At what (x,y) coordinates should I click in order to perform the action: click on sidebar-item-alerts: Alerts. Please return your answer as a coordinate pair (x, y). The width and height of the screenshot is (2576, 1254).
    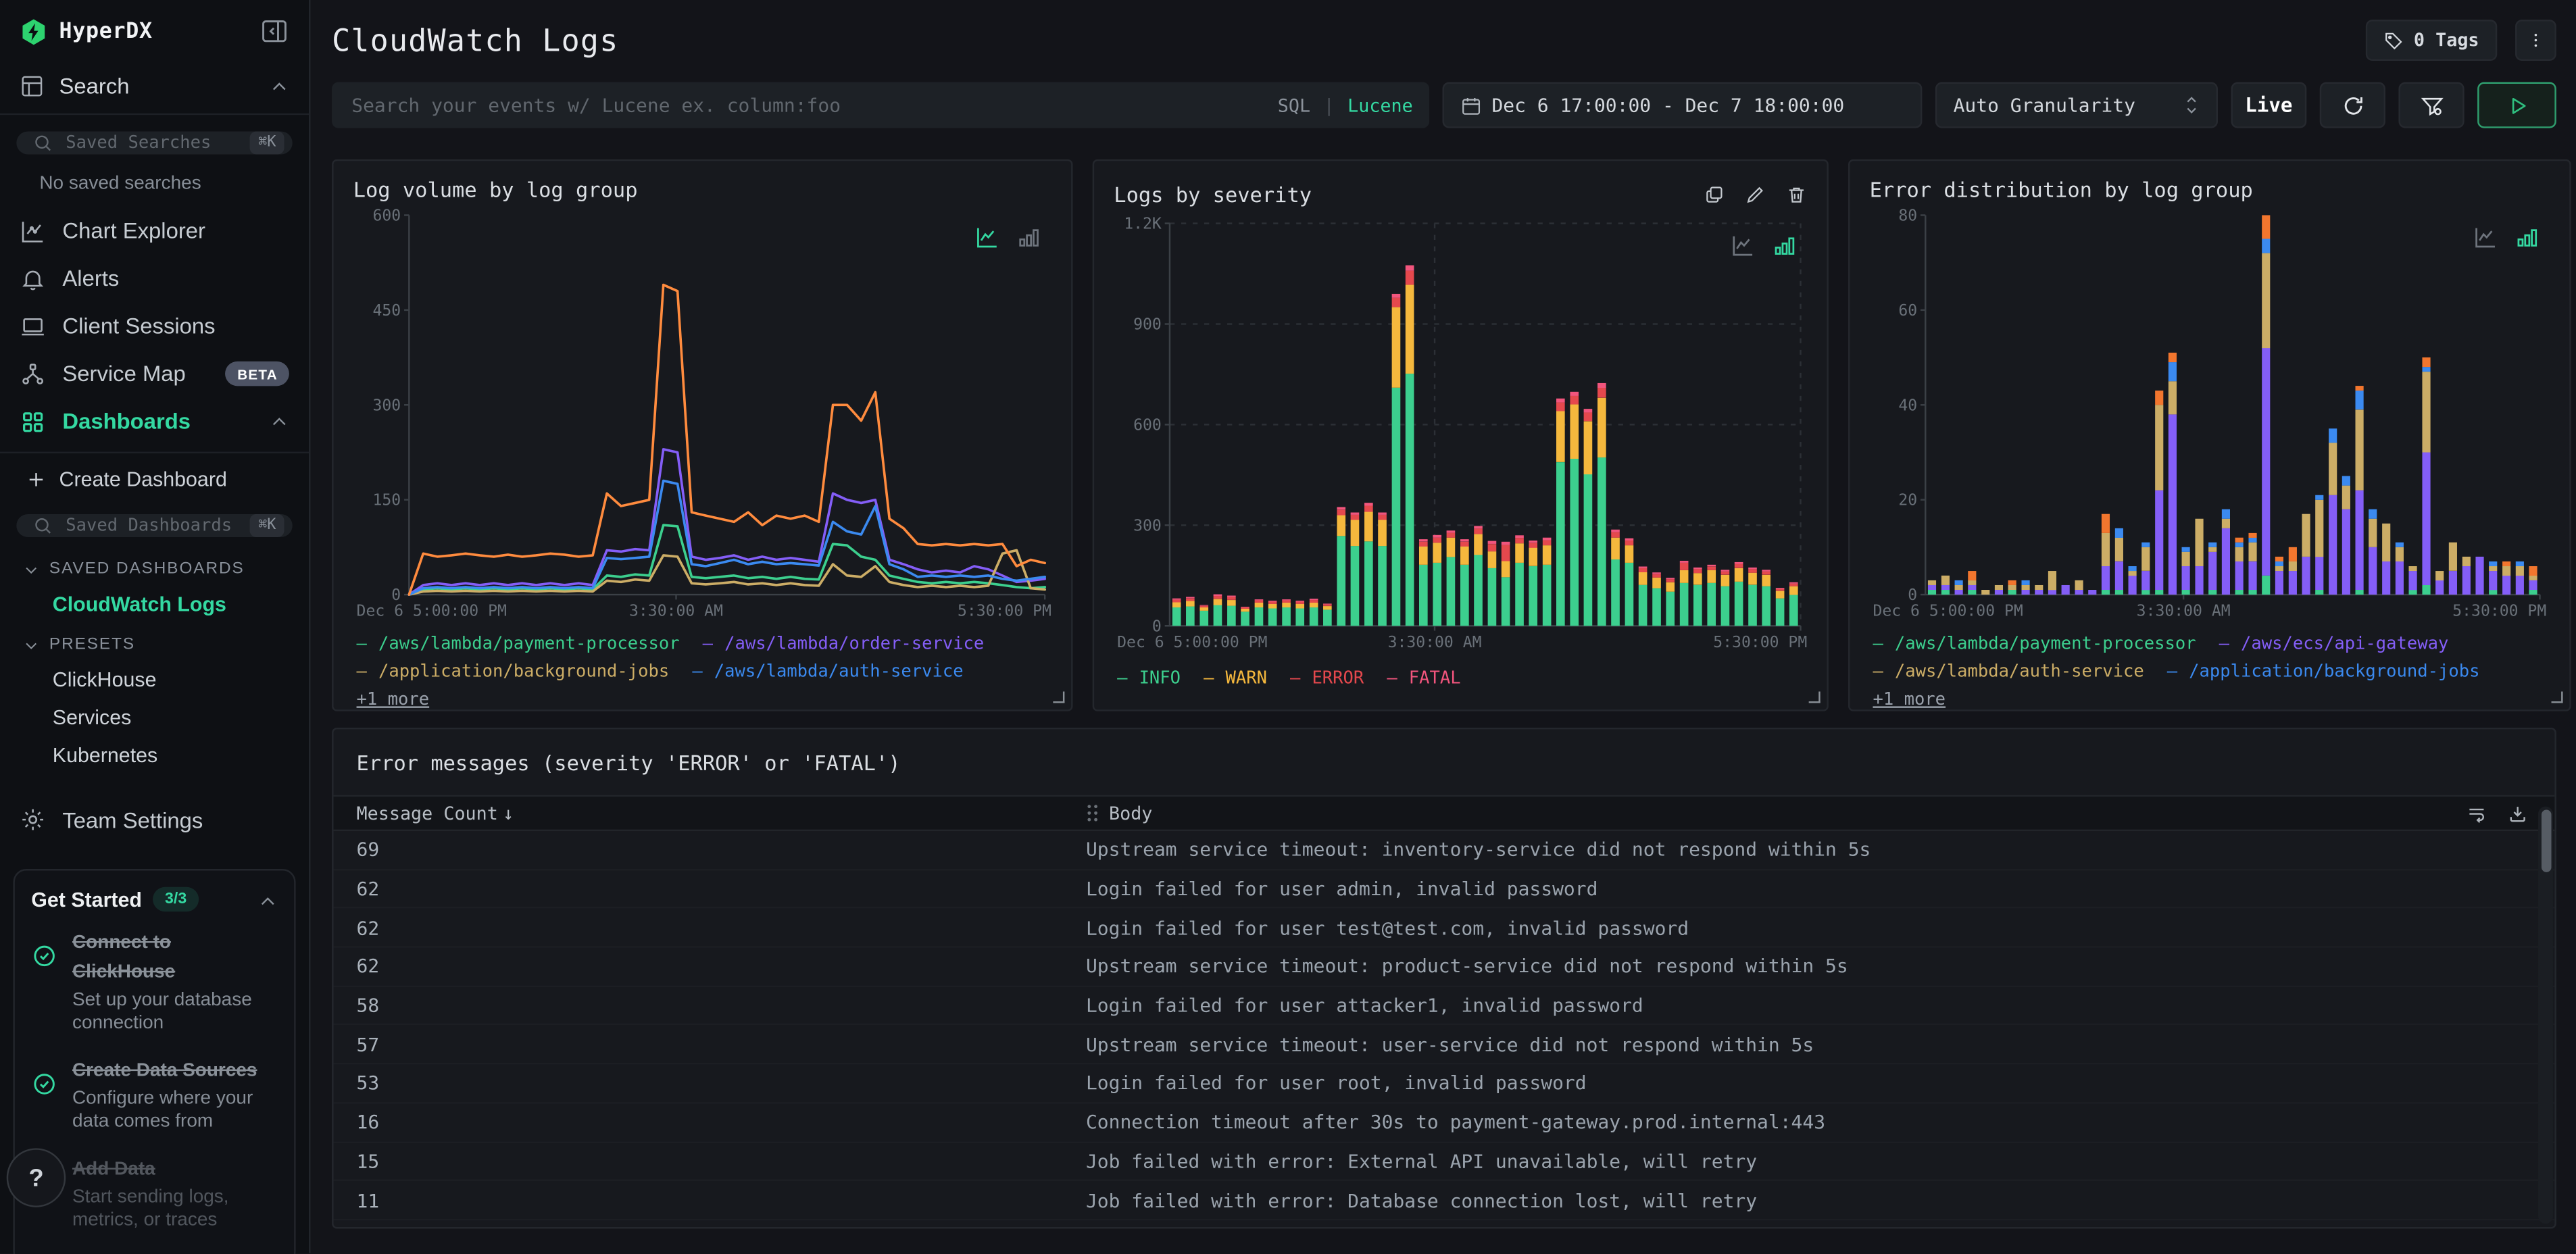
    Looking at the image, I should click on (155, 279).